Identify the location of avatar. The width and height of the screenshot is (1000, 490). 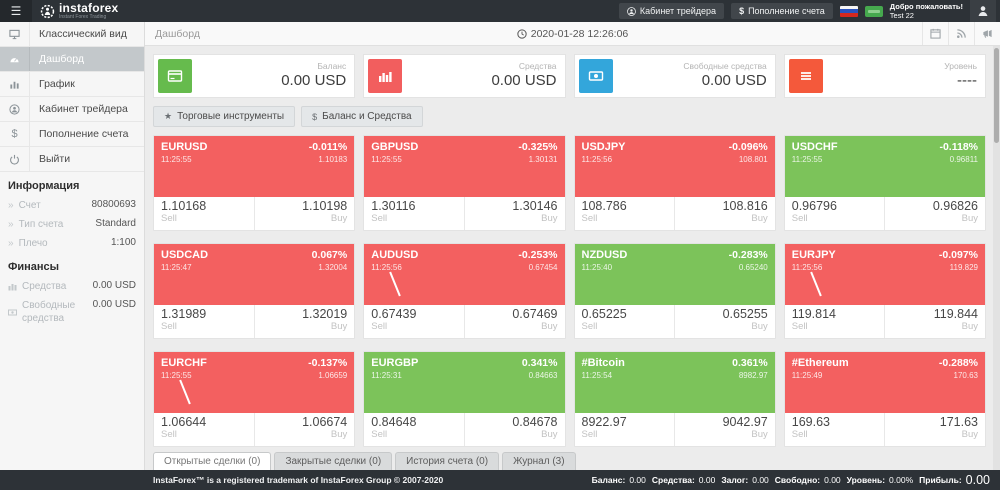
(983, 11).